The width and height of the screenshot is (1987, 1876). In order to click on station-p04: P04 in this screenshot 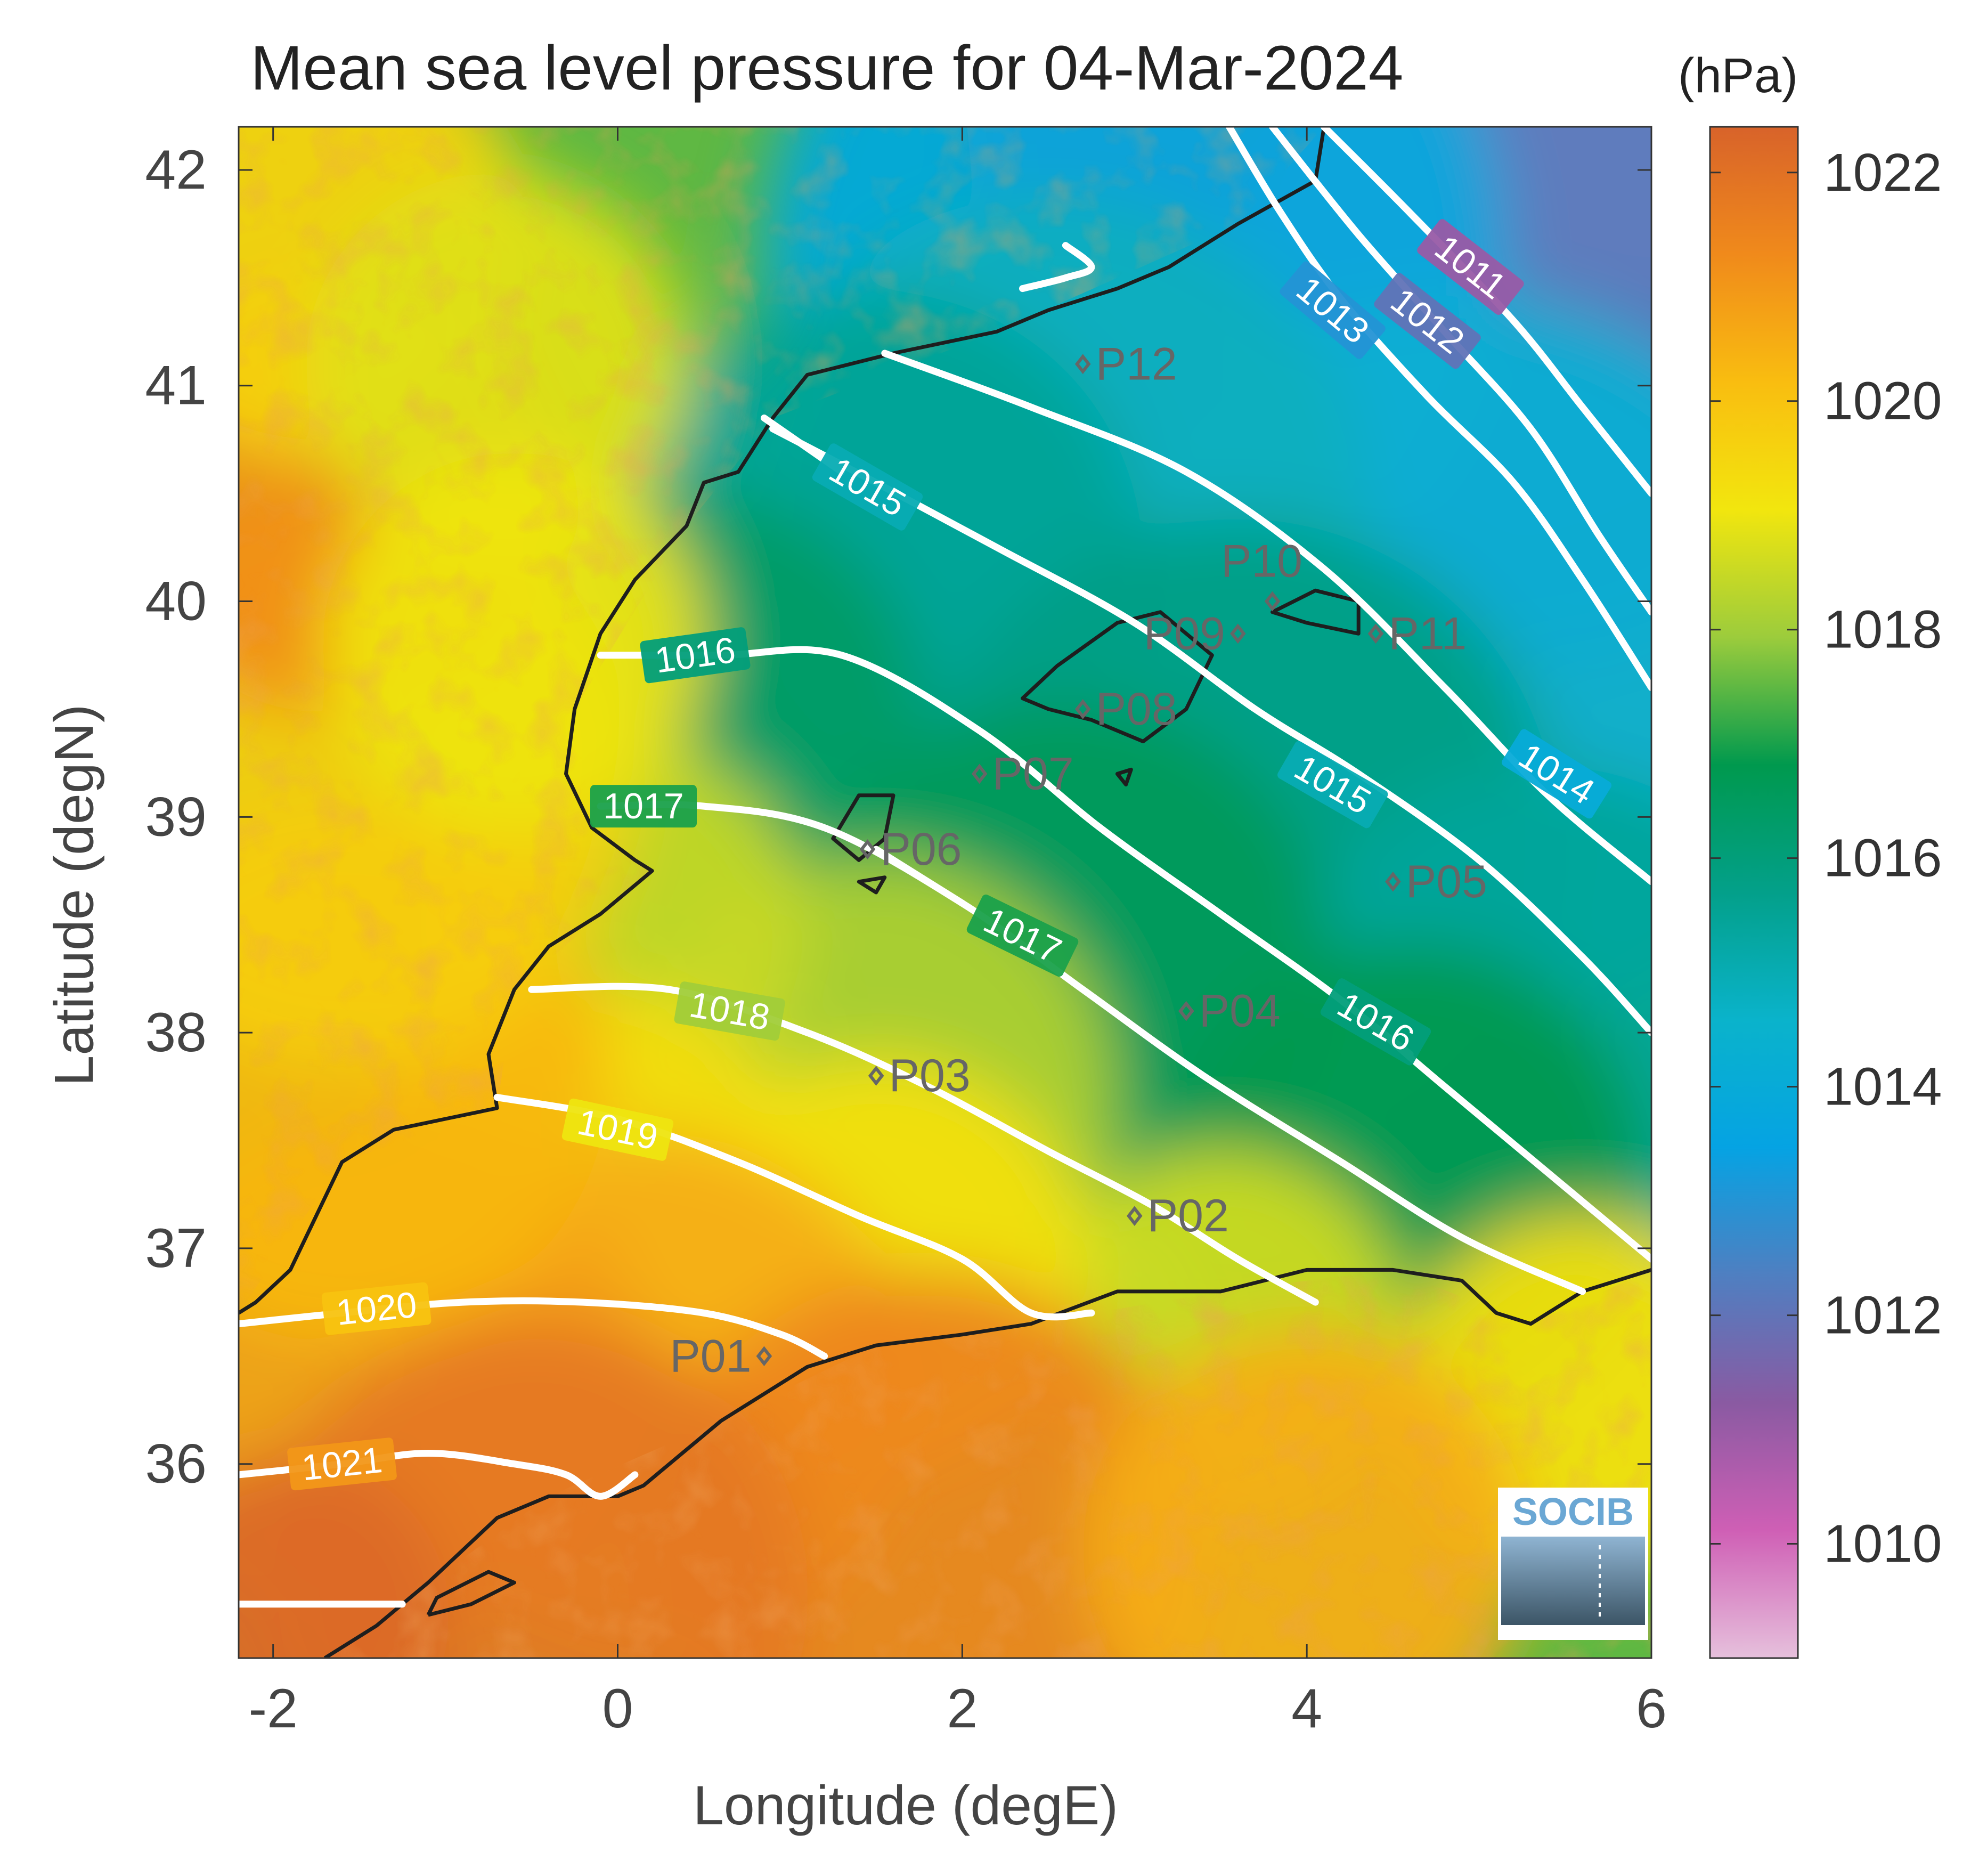, I will do `click(1230, 1012)`.